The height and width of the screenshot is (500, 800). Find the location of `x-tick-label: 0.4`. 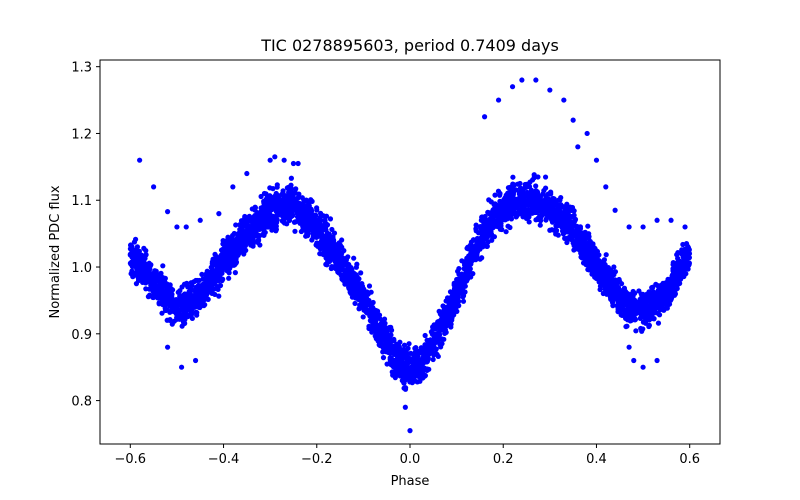

x-tick-label: 0.4 is located at coordinates (596, 459).